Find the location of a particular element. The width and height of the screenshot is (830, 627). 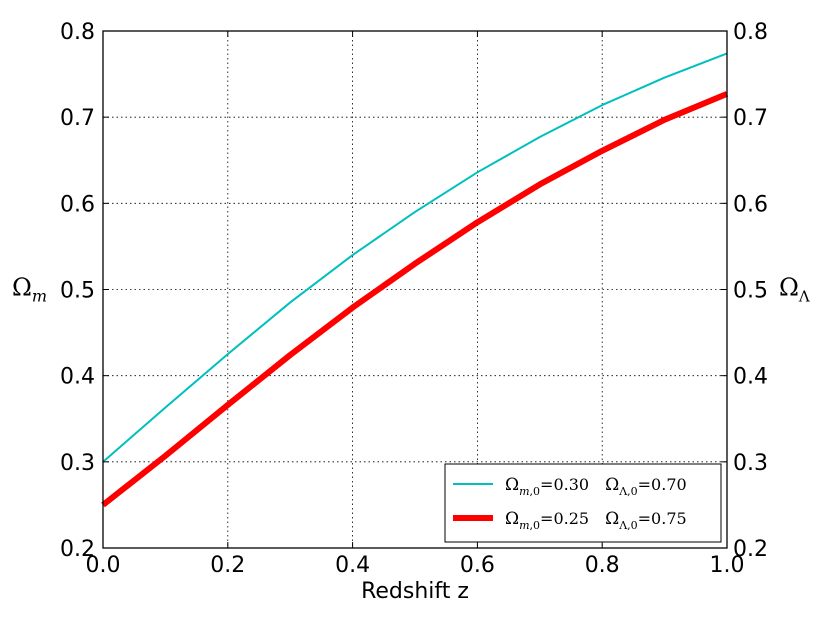

x-tick-label: 0.8 is located at coordinates (602, 565).